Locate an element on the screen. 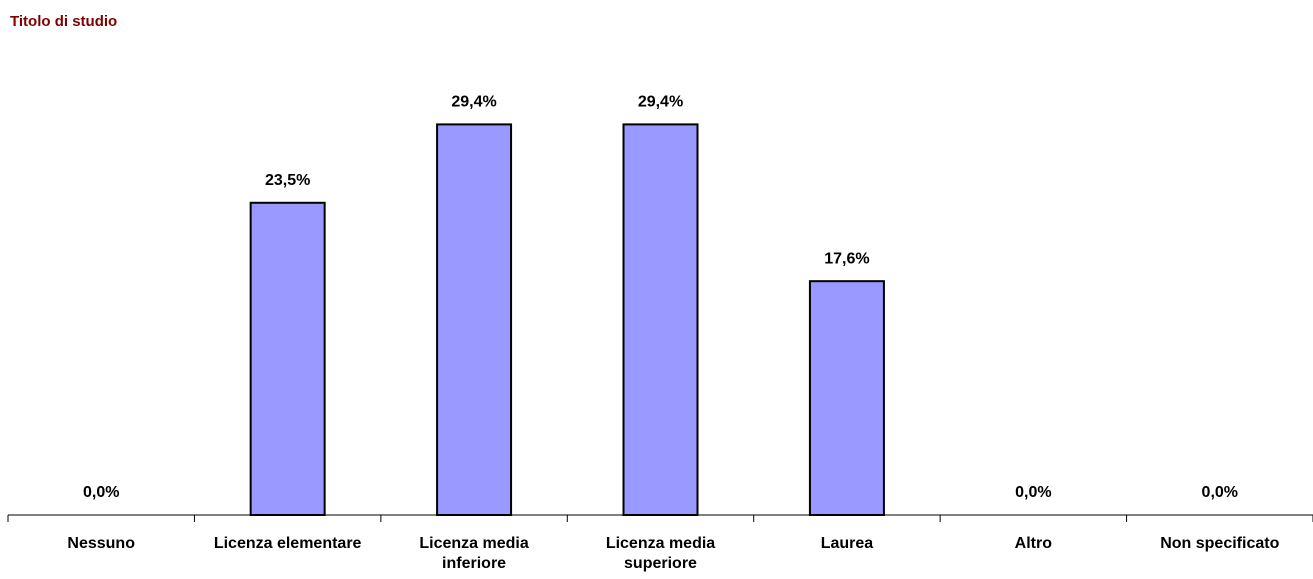  x-tick-label: Laurea is located at coordinates (847, 543).